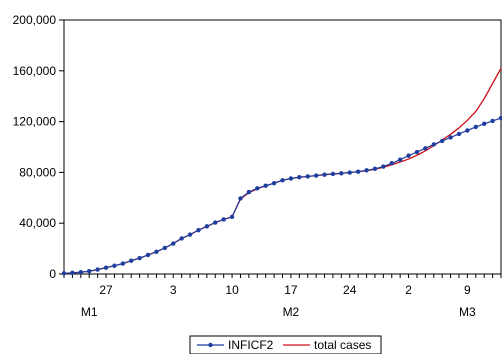 The width and height of the screenshot is (502, 359). Describe the element at coordinates (37, 223) in the screenshot. I see `y-tick-label: 40,000` at that location.